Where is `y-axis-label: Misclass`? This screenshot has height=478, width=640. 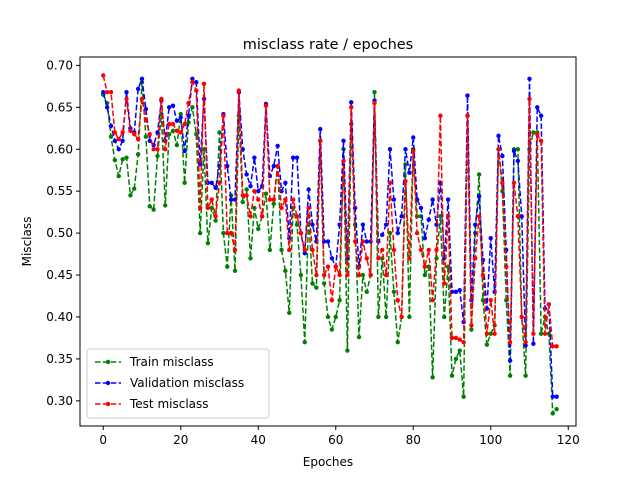
y-axis-label: Misclass is located at coordinates (27, 242).